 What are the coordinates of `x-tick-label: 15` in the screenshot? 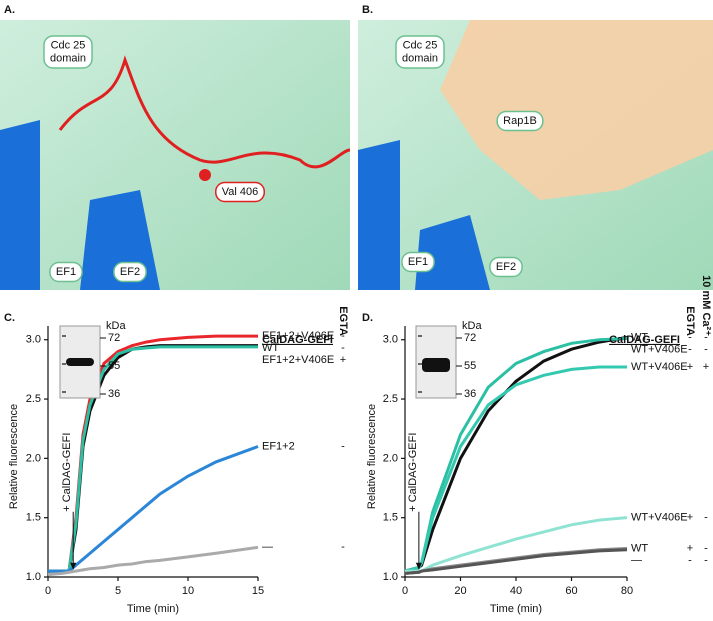 It's located at (258, 591).